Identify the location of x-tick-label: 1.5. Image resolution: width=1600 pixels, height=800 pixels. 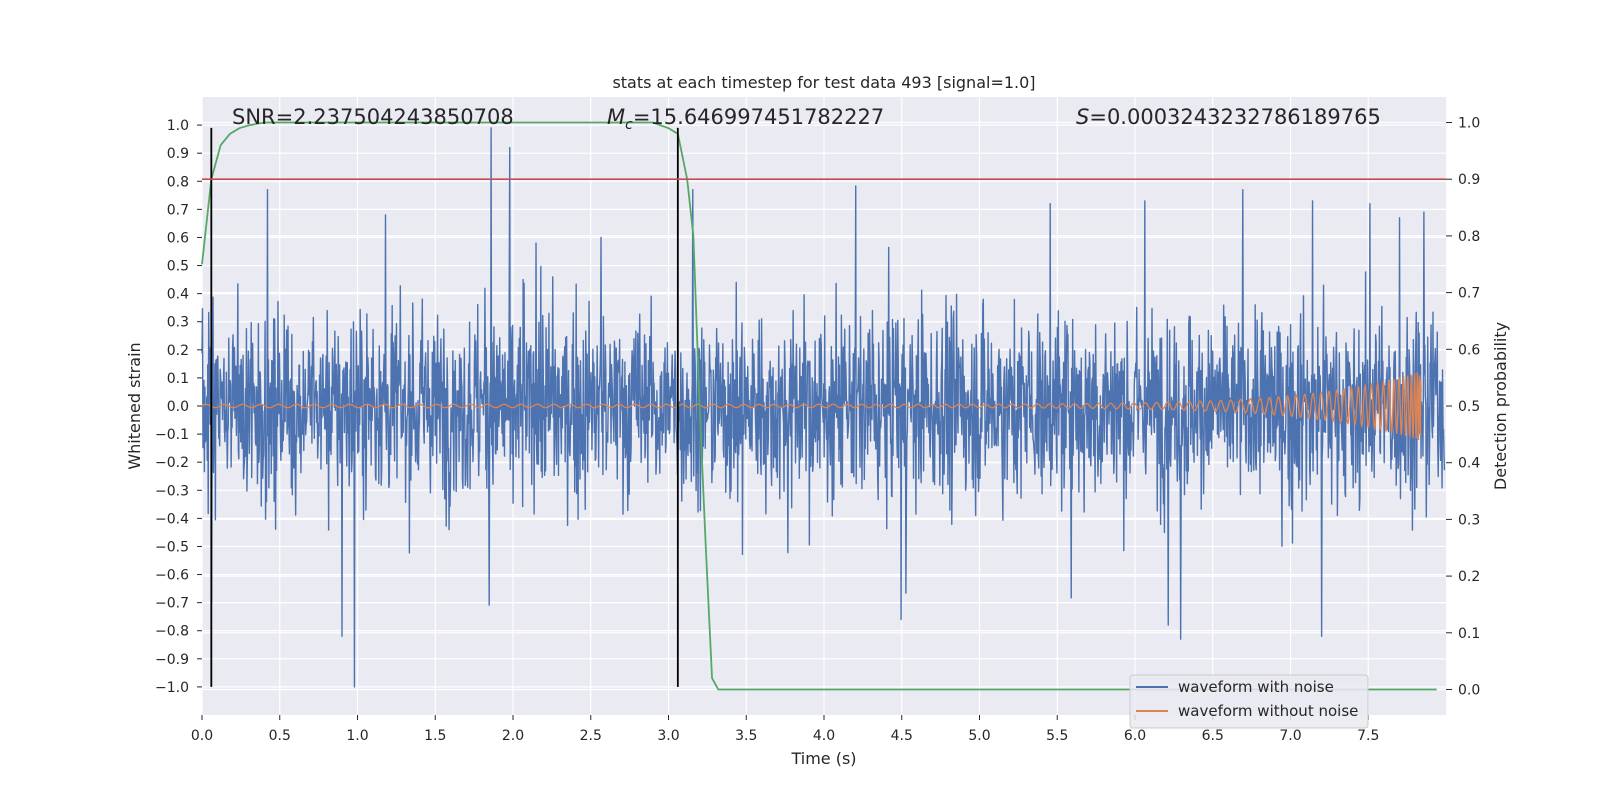
(435, 736).